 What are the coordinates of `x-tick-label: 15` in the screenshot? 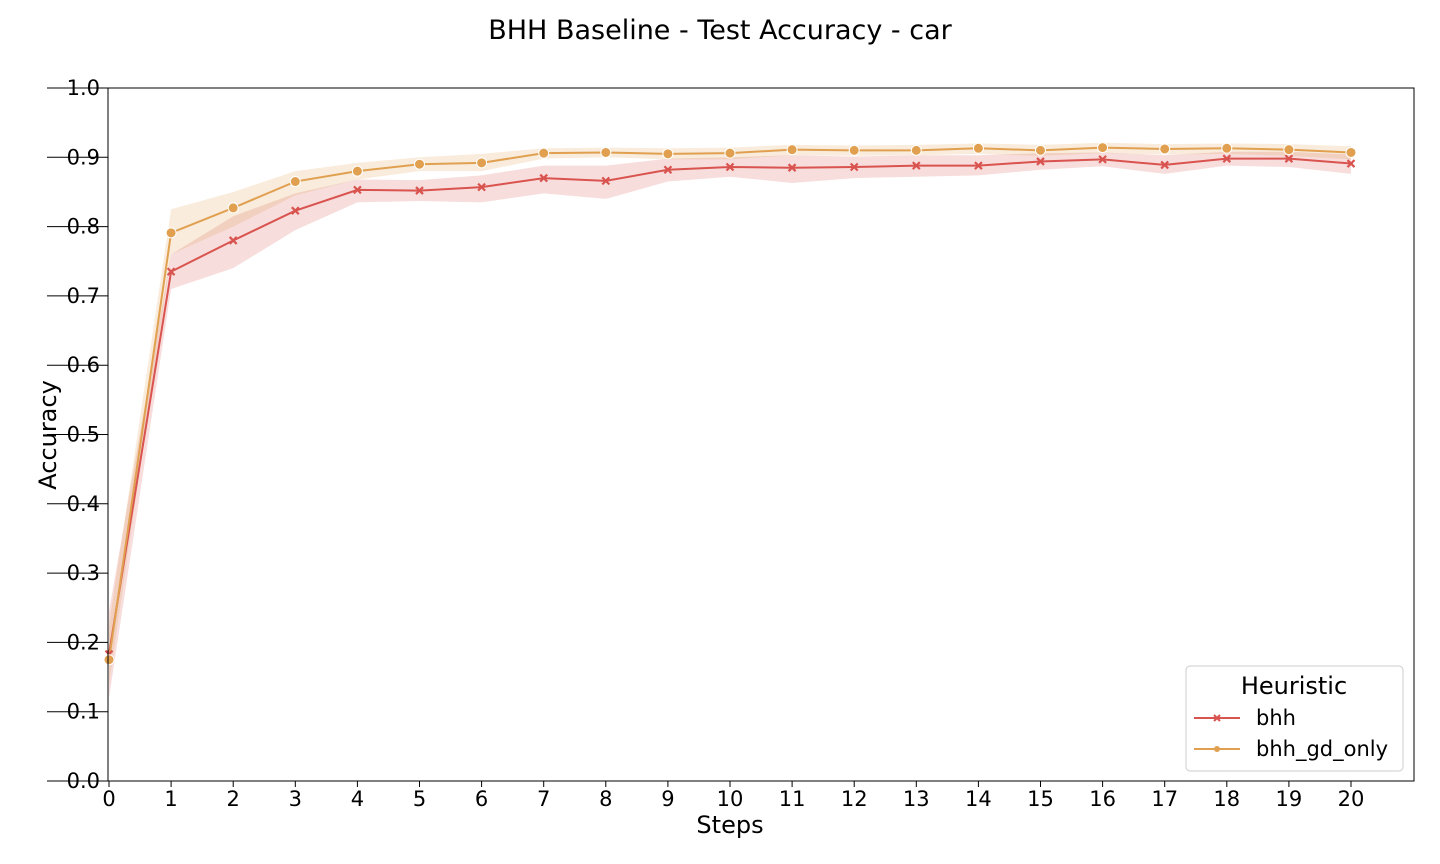 It's located at (1040, 799).